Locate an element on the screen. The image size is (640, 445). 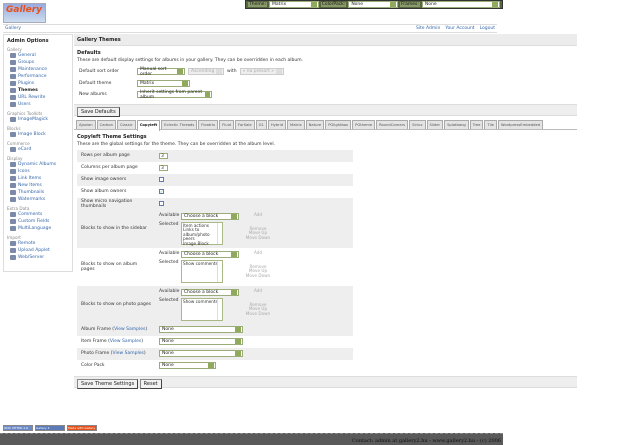
sidebar-item-custom-fields: Custom Fields is located at coordinates (38, 221).